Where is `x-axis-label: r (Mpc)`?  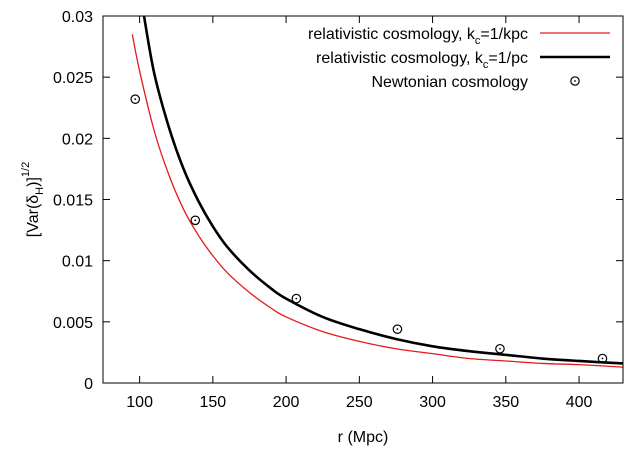
x-axis-label: r (Mpc) is located at coordinates (363, 437).